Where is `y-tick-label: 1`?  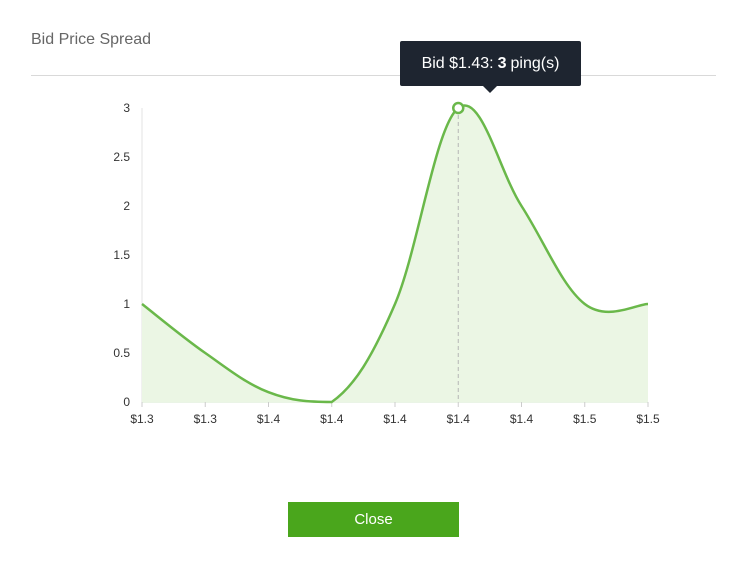
y-tick-label: 1 is located at coordinates (126, 304).